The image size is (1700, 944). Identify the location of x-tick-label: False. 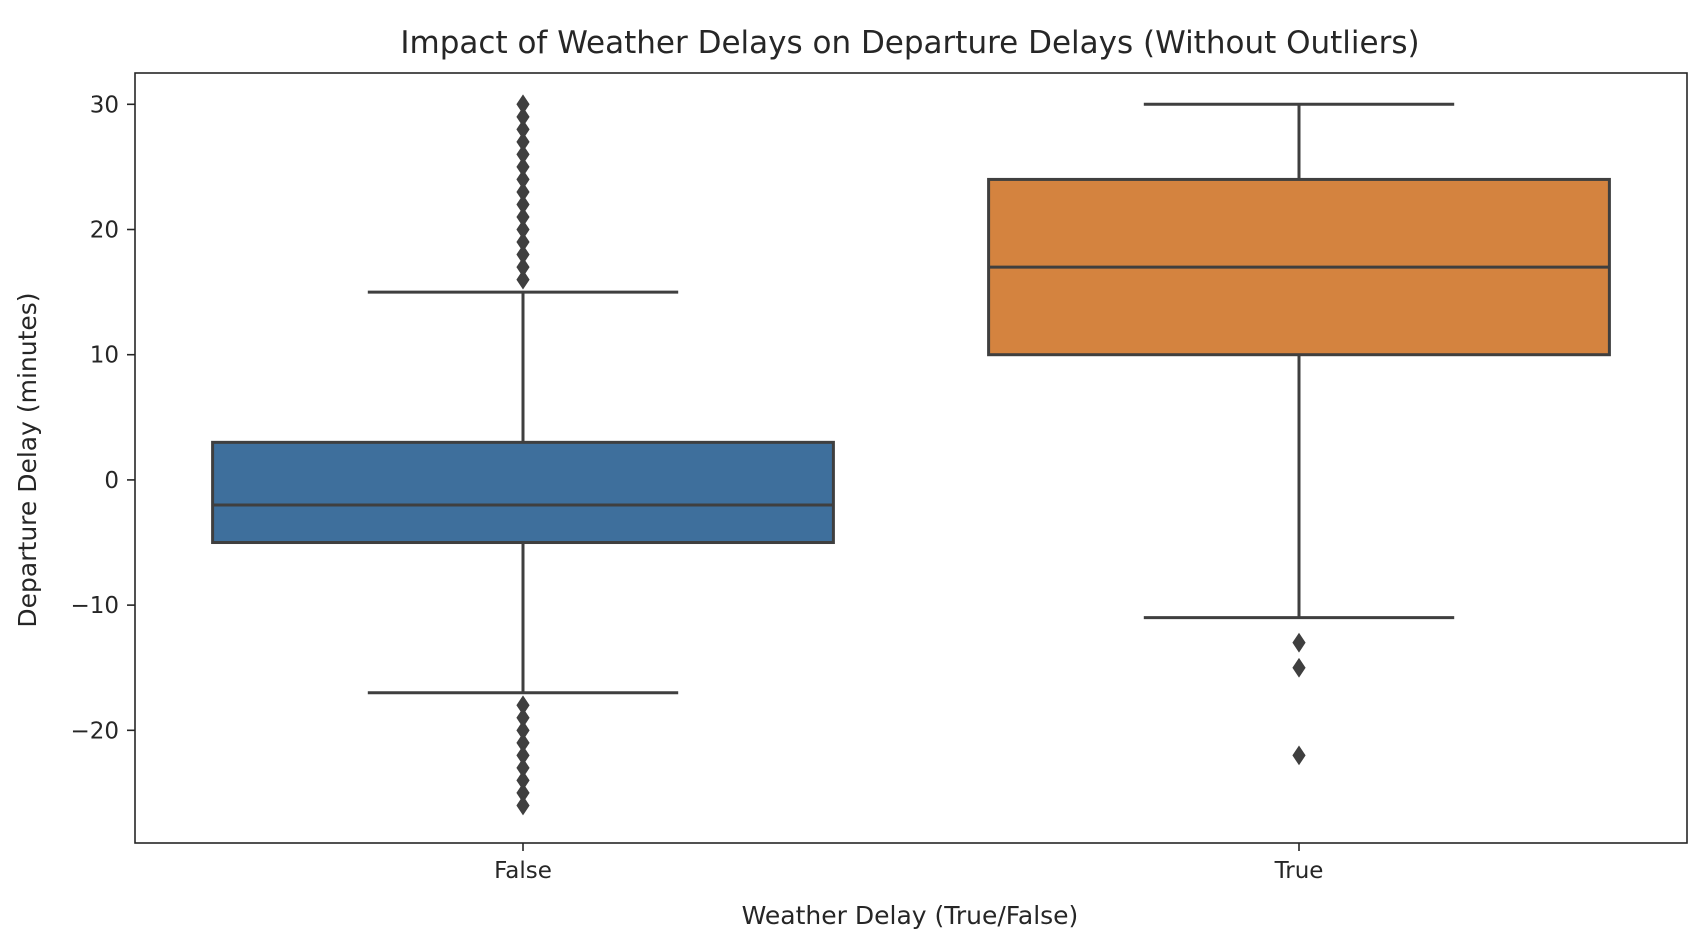
(523, 871).